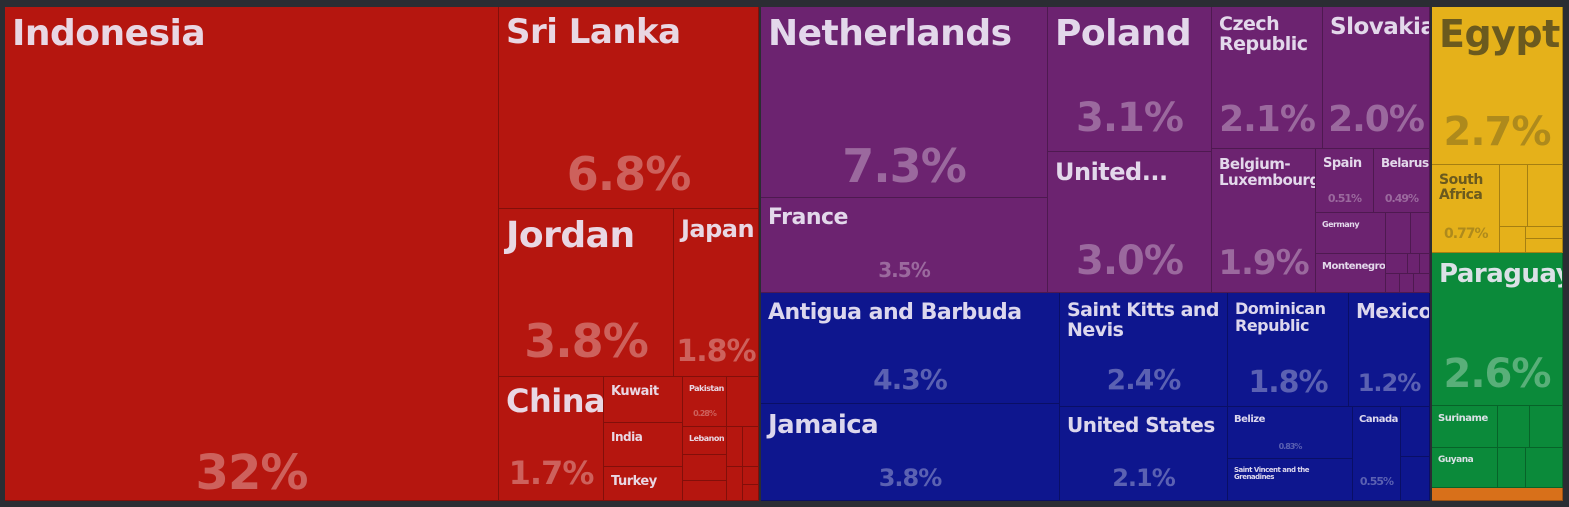 The image size is (1569, 507). What do you see at coordinates (1130, 222) in the screenshot?
I see `treemap-tile-united: United... 3.0%` at bounding box center [1130, 222].